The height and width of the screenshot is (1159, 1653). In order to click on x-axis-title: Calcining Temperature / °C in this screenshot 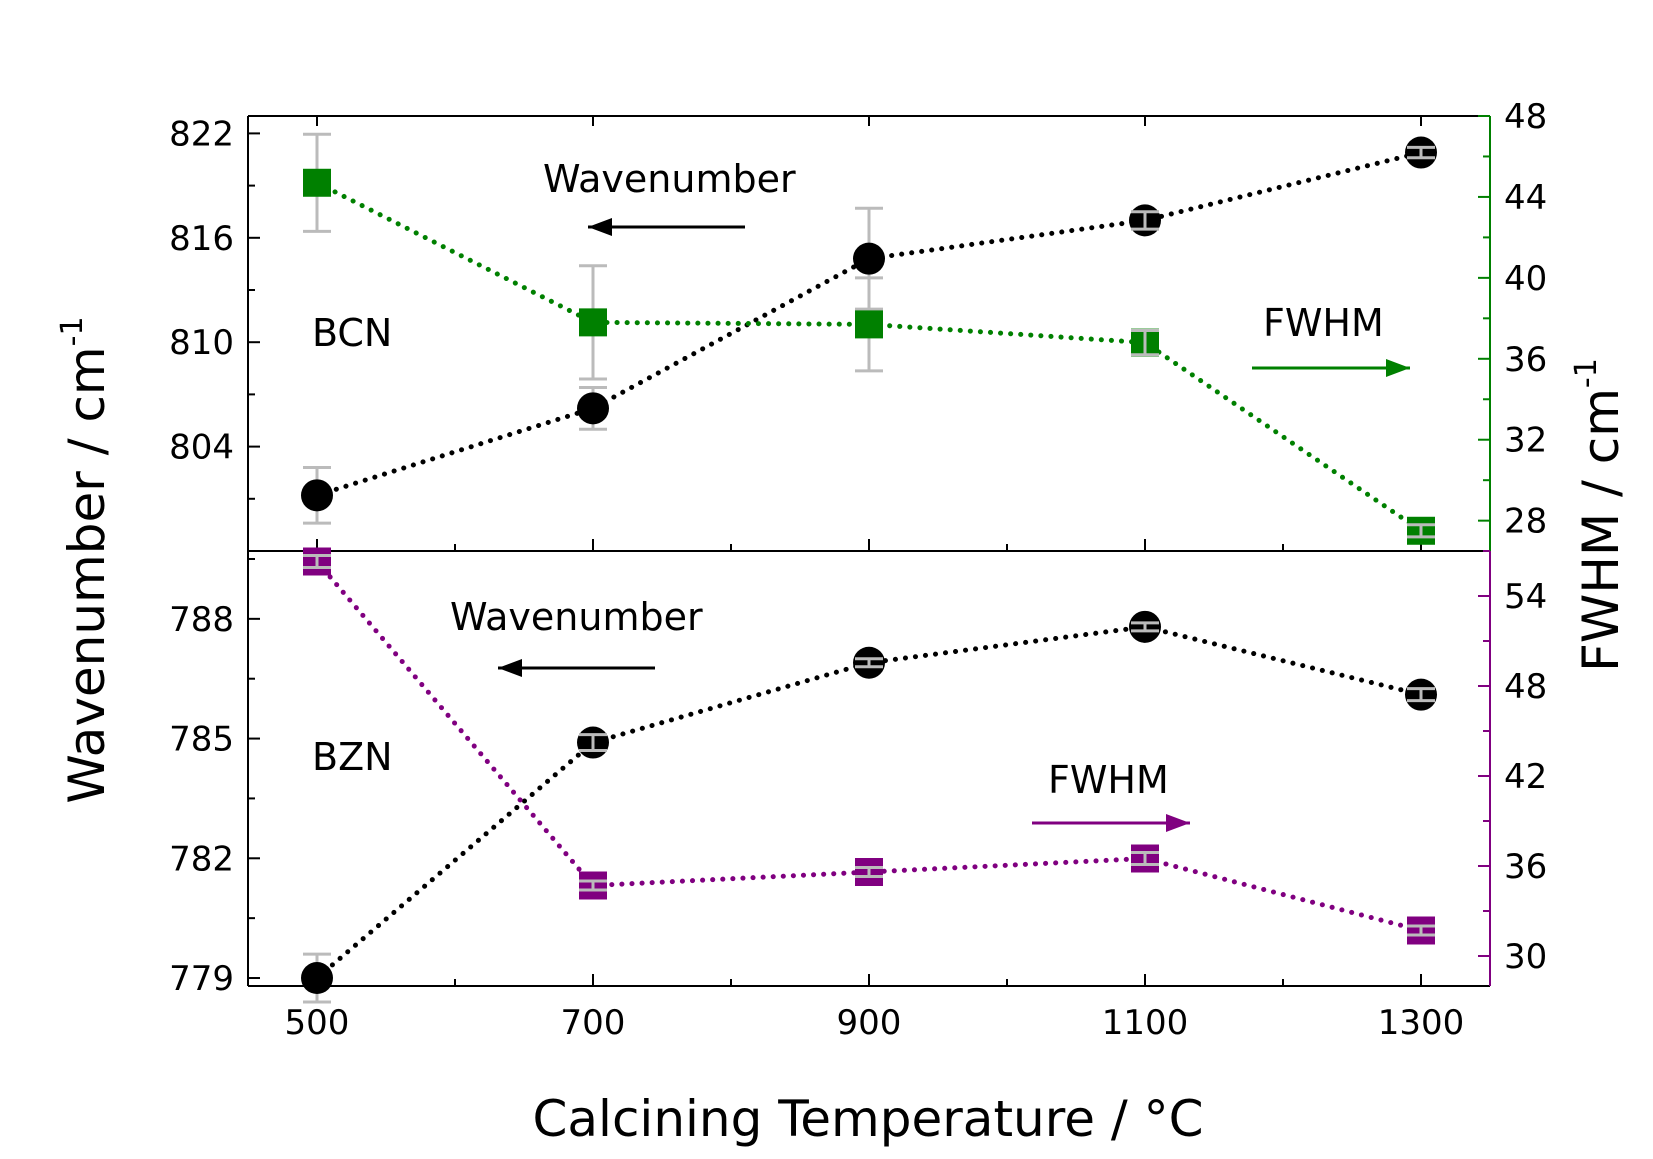, I will do `click(868, 1119)`.